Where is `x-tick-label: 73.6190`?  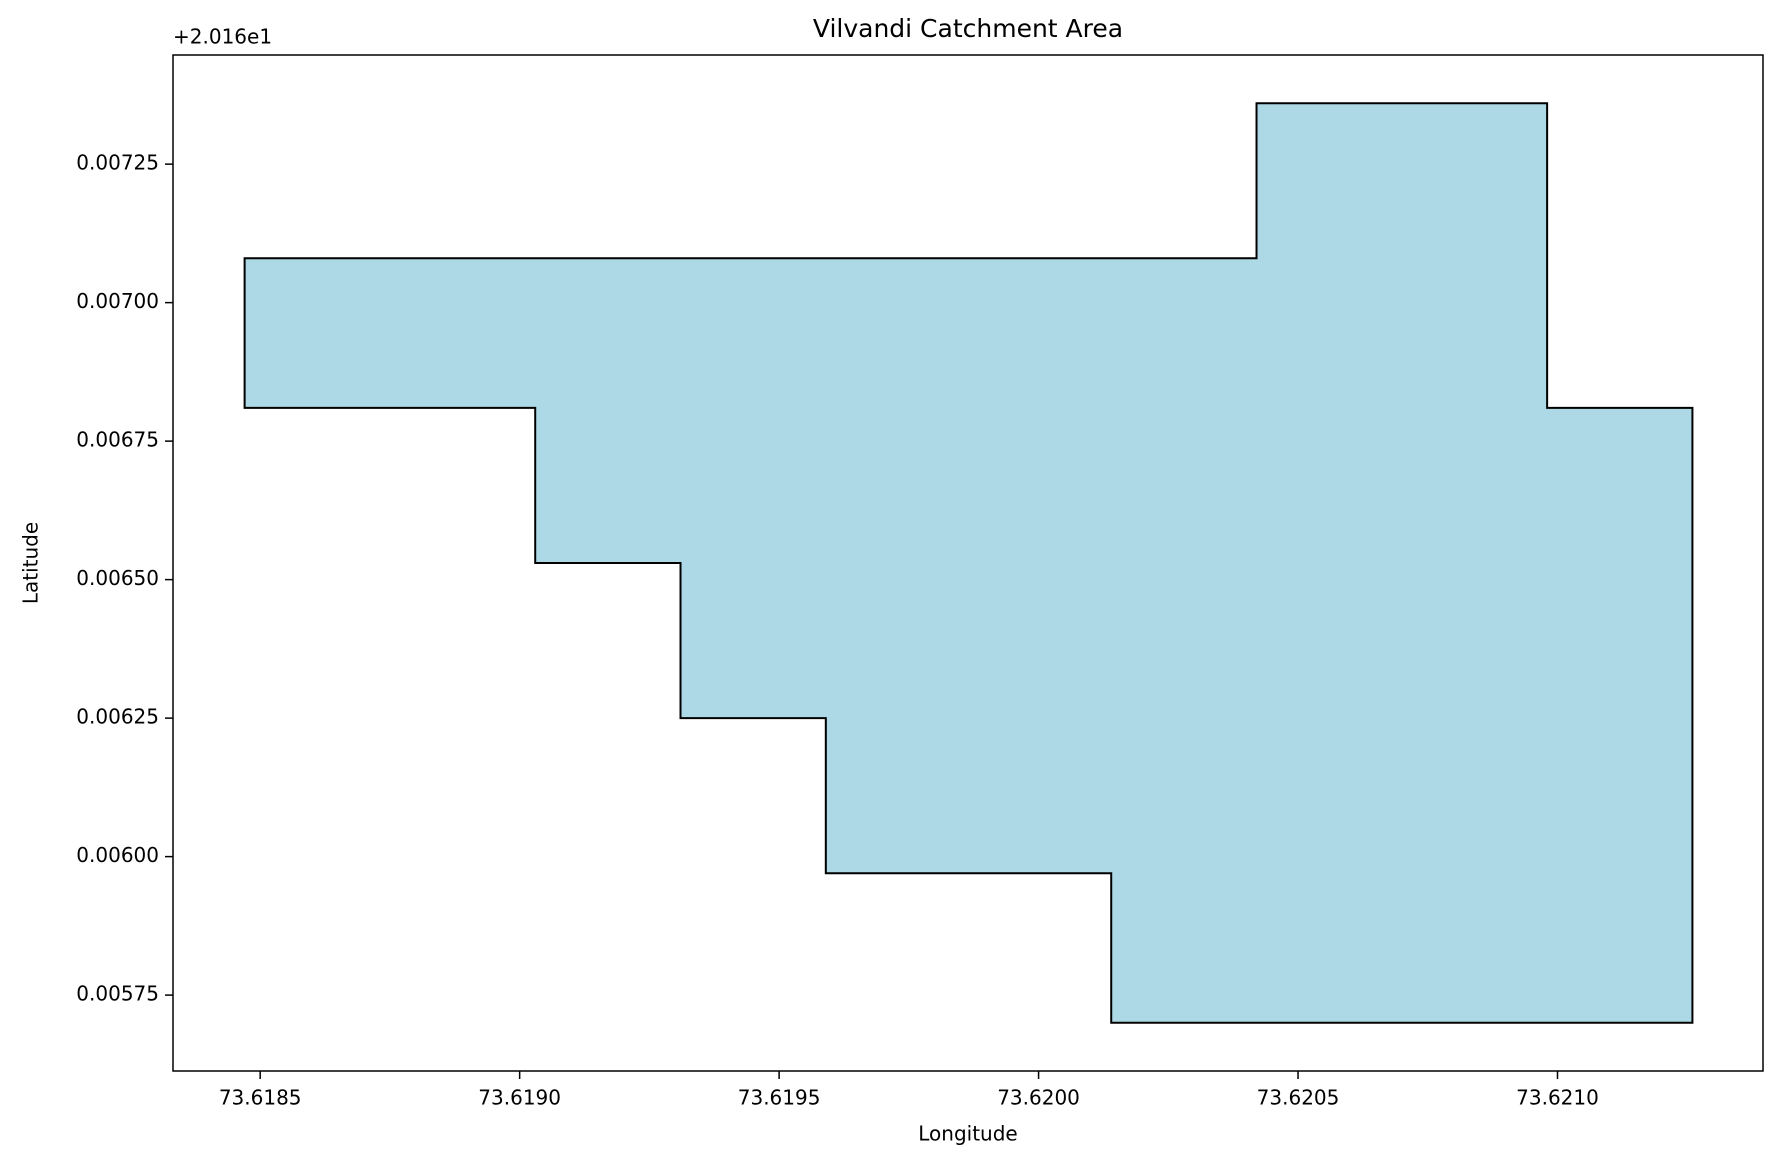 x-tick-label: 73.6190 is located at coordinates (519, 1098).